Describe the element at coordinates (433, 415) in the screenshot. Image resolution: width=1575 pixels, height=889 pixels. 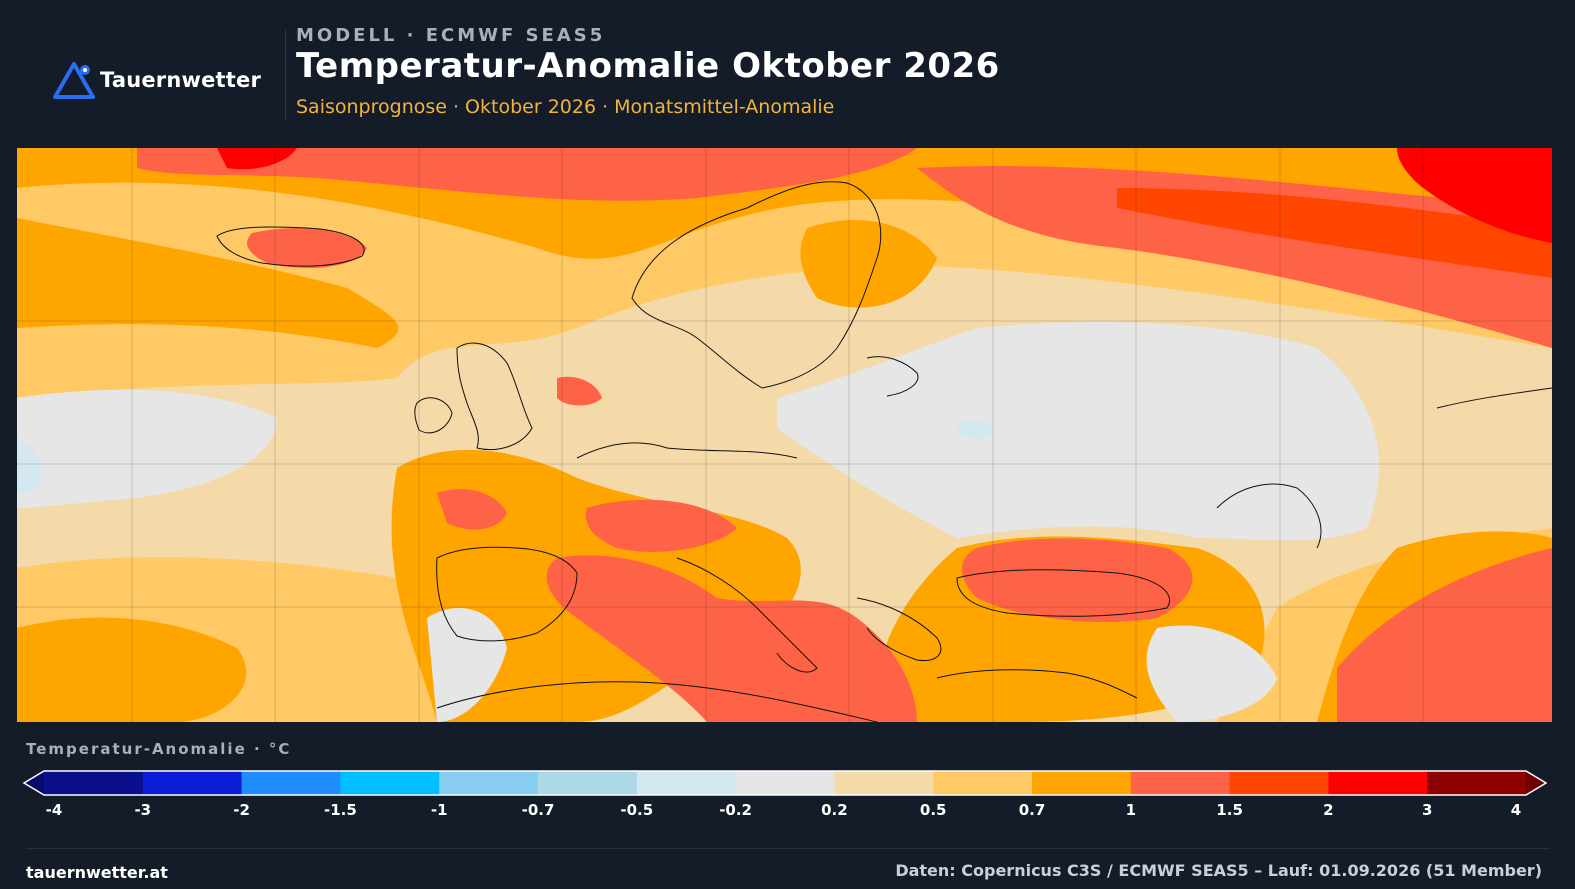
I see `coast-ireland` at that location.